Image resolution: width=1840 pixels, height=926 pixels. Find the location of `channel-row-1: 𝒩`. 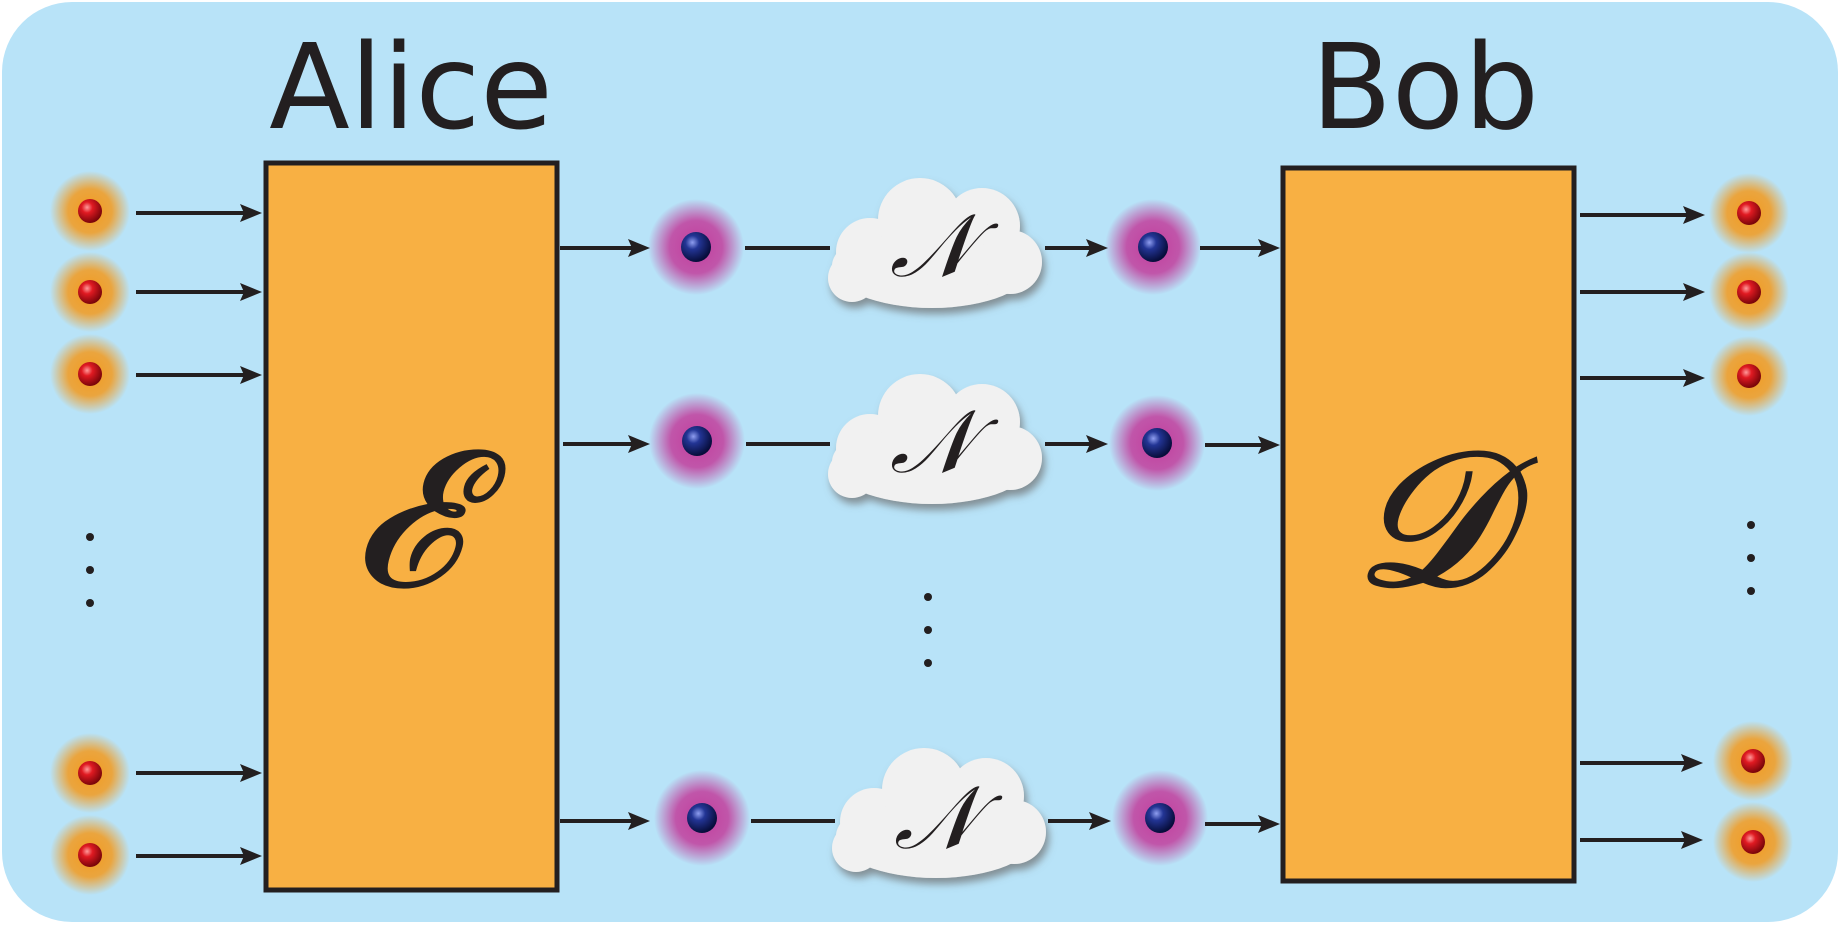

channel-row-1: 𝒩 is located at coordinates (920, 243).